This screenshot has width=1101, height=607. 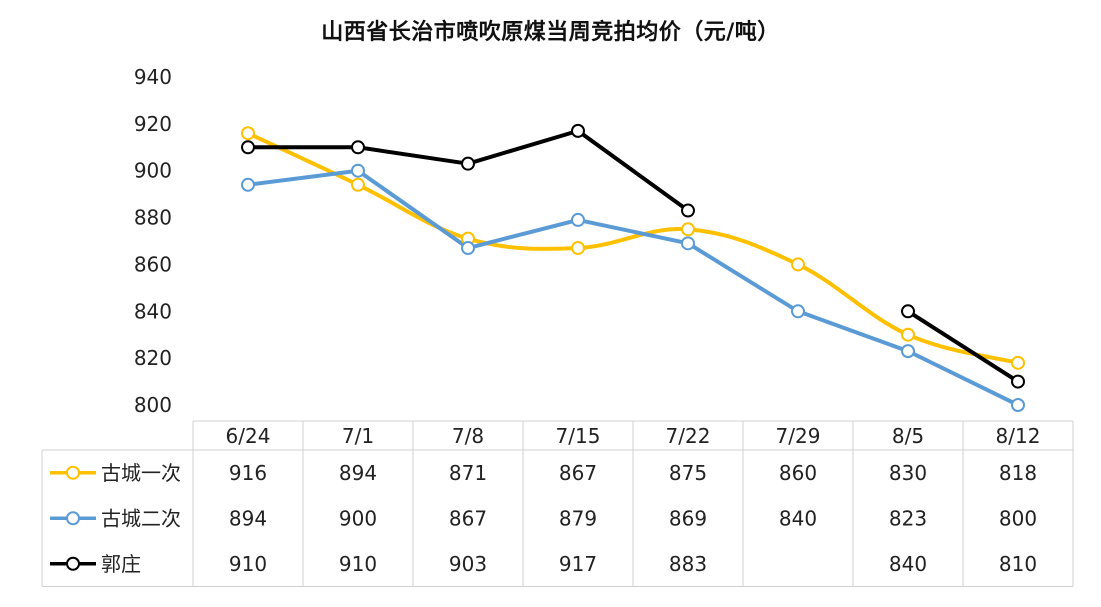 What do you see at coordinates (688, 436) in the screenshot?
I see `x-tick-label: 7/22` at bounding box center [688, 436].